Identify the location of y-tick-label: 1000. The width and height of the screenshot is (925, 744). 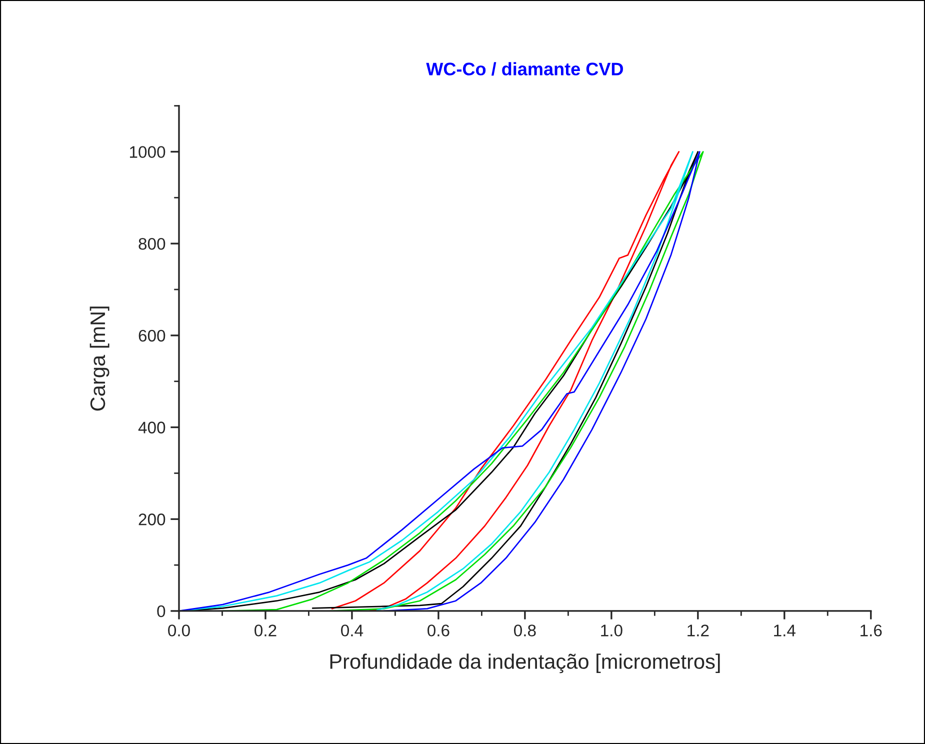
(148, 152).